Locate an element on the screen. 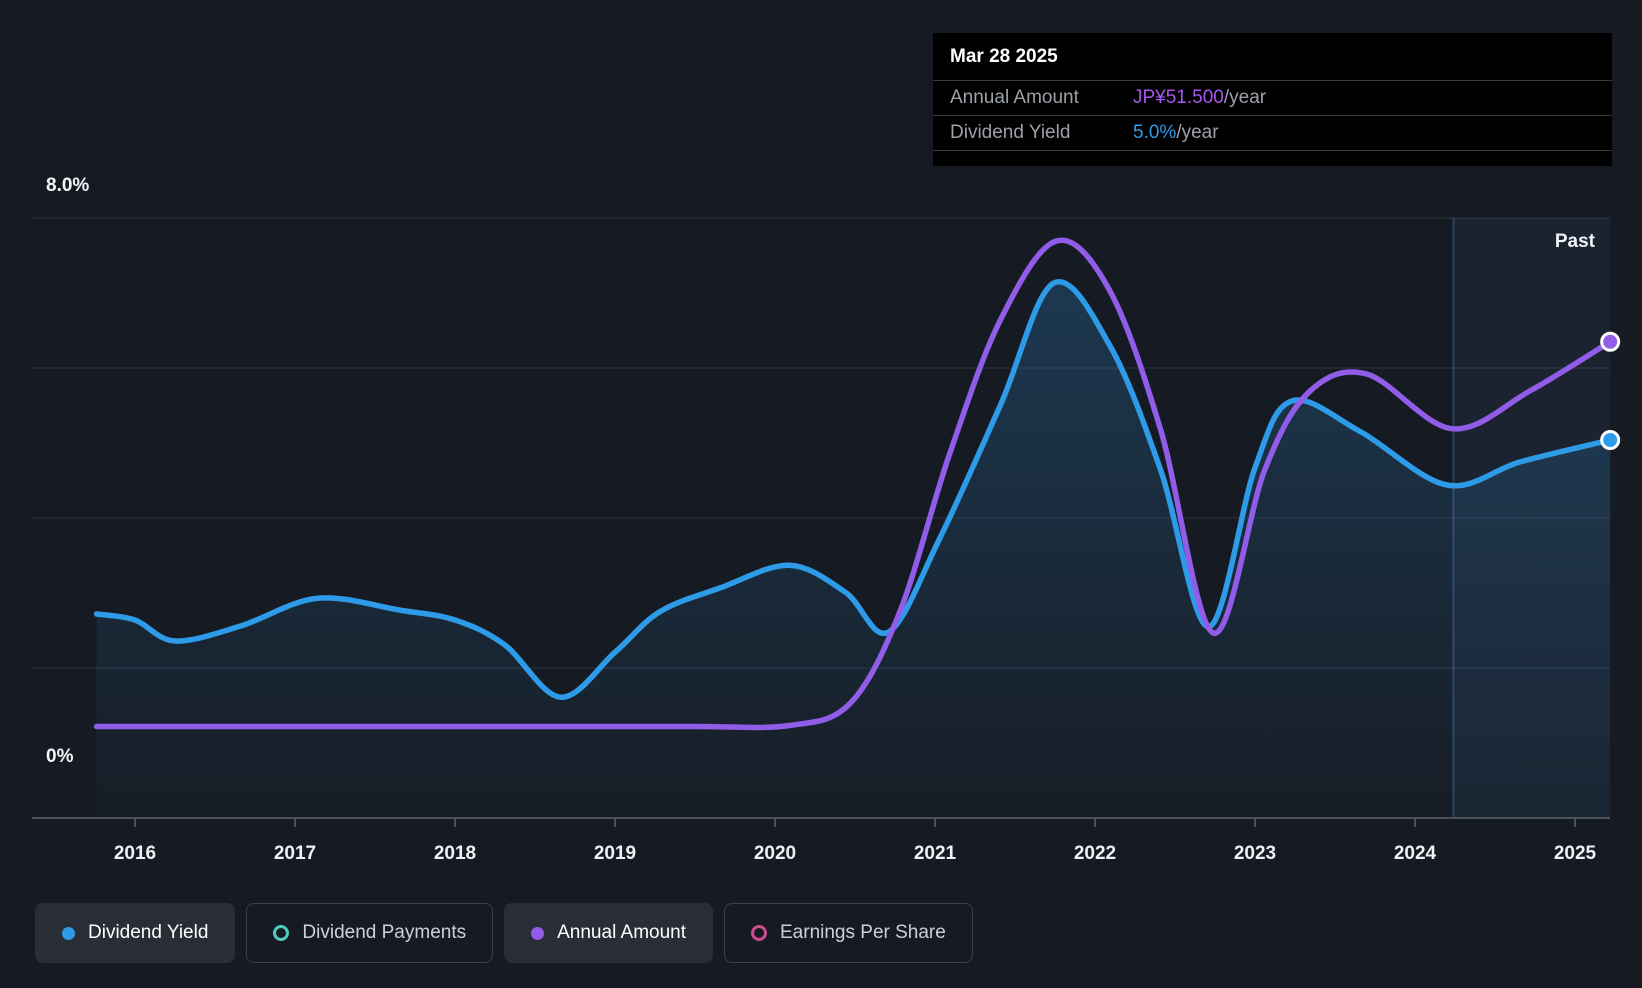 The width and height of the screenshot is (1642, 988). legend-toggle-annual-amount: Annual Amount is located at coordinates (608, 933).